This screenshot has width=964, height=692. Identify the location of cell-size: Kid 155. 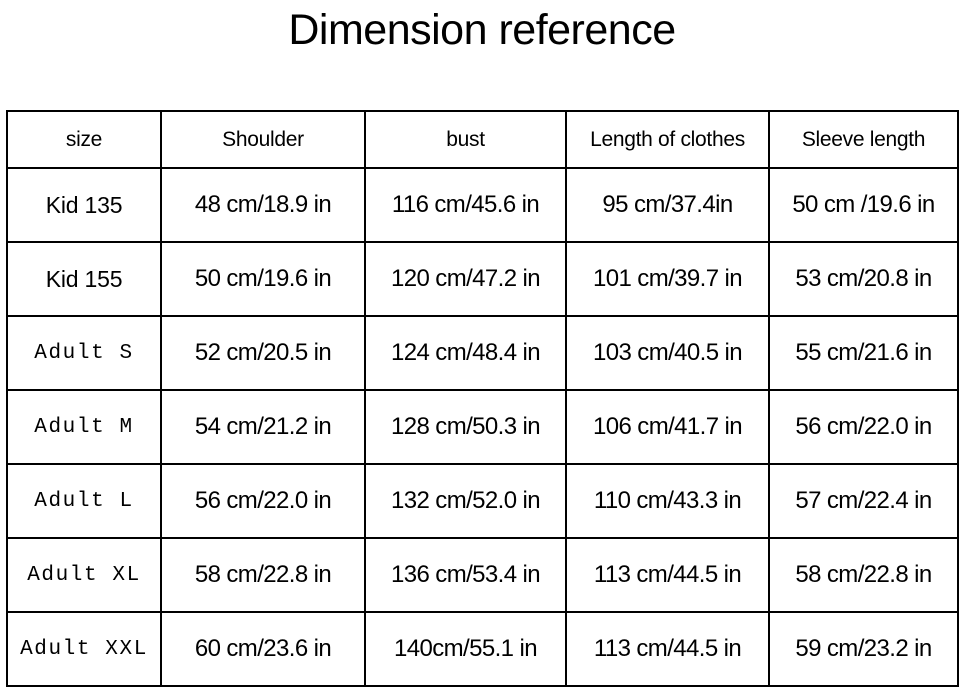
(84, 279).